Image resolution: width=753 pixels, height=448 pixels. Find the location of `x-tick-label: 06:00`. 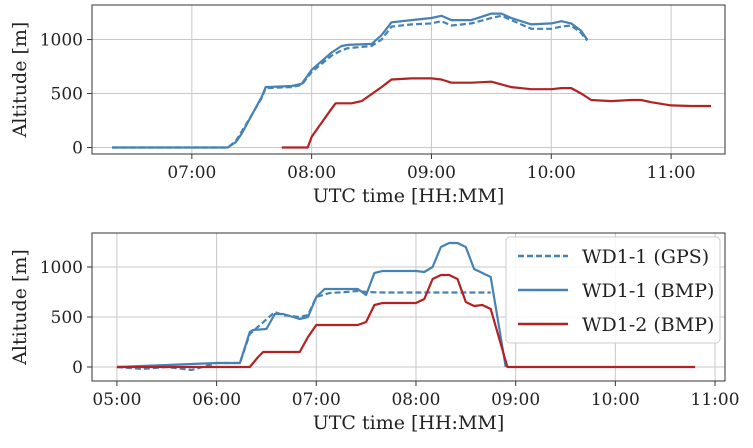

x-tick-label: 06:00 is located at coordinates (216, 400).